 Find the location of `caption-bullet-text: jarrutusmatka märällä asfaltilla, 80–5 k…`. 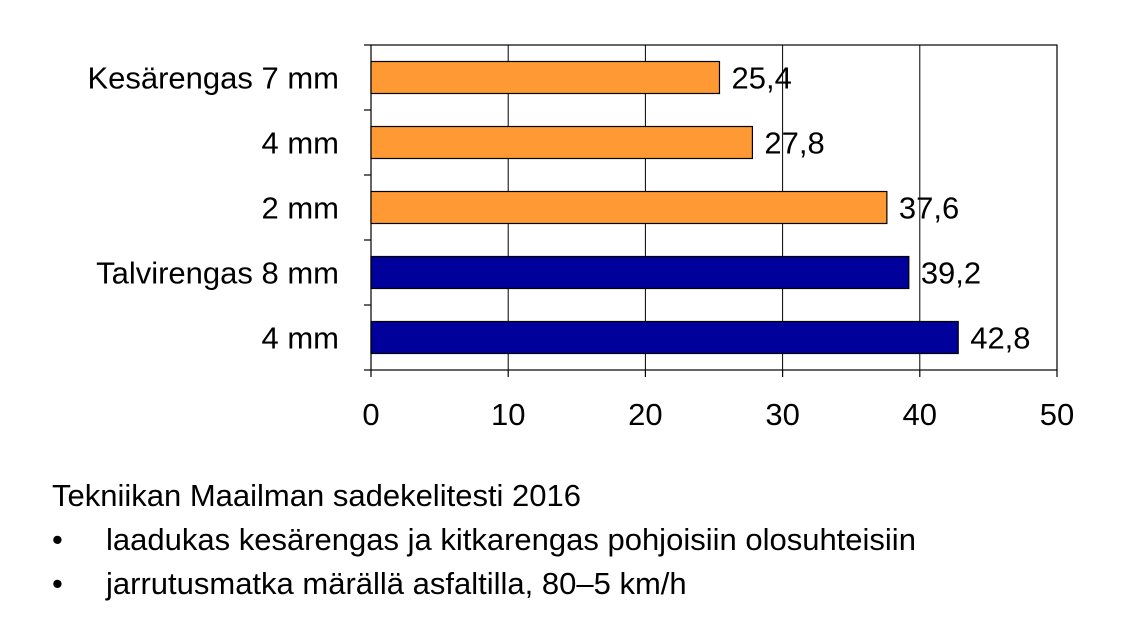

caption-bullet-text: jarrutusmatka märällä asfaltilla, 80–5 k… is located at coordinates (396, 583).